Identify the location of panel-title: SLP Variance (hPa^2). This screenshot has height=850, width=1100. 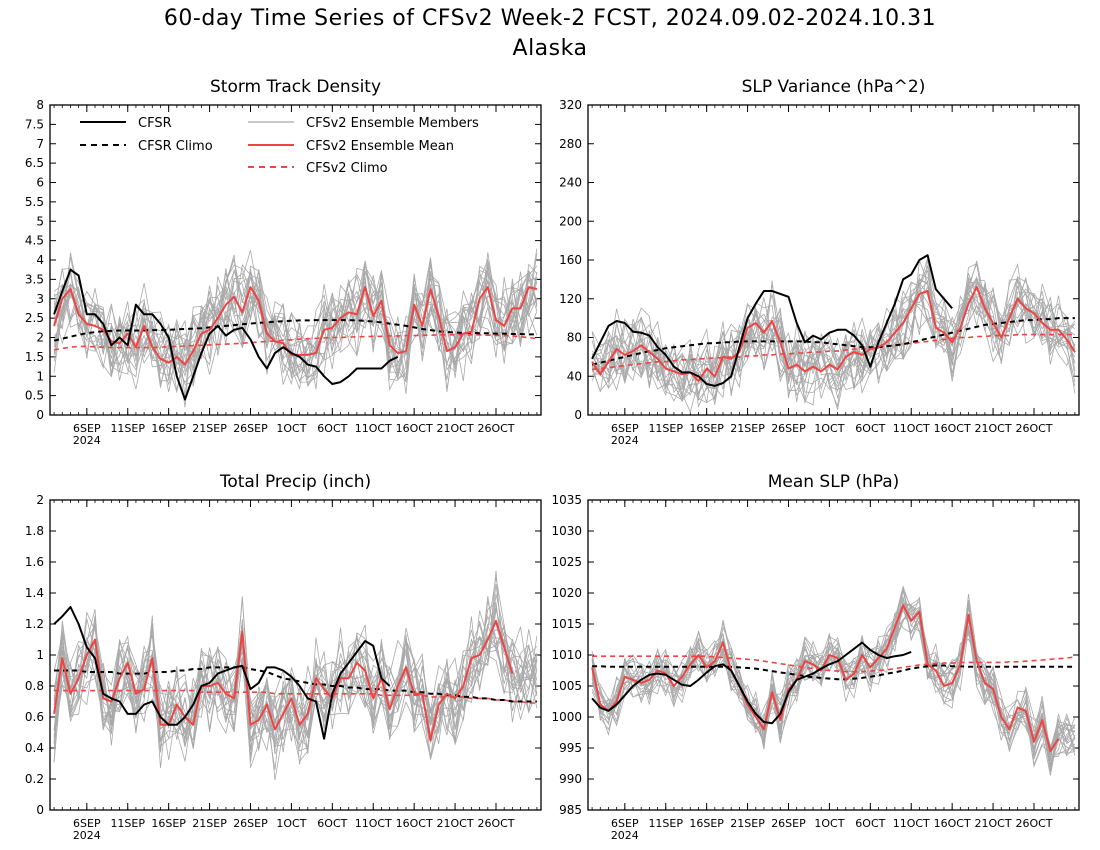
(834, 87).